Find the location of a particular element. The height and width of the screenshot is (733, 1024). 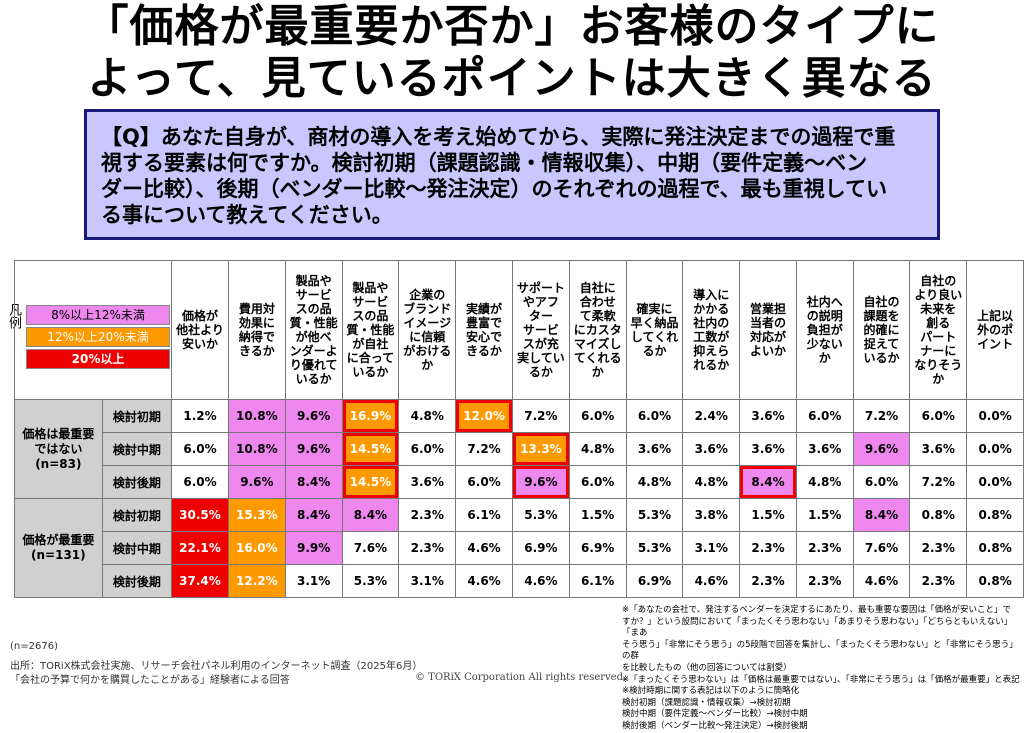

column-header-line: 豊富で is located at coordinates (484, 323).